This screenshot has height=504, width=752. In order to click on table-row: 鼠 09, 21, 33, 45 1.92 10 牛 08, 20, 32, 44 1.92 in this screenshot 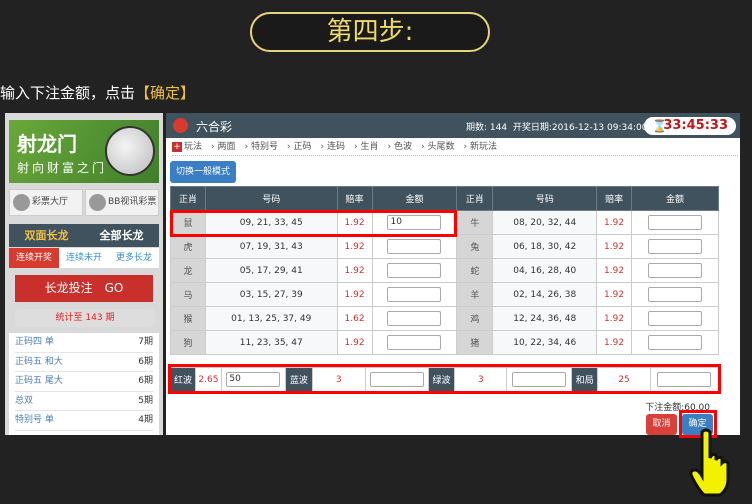, I will do `click(444, 222)`.